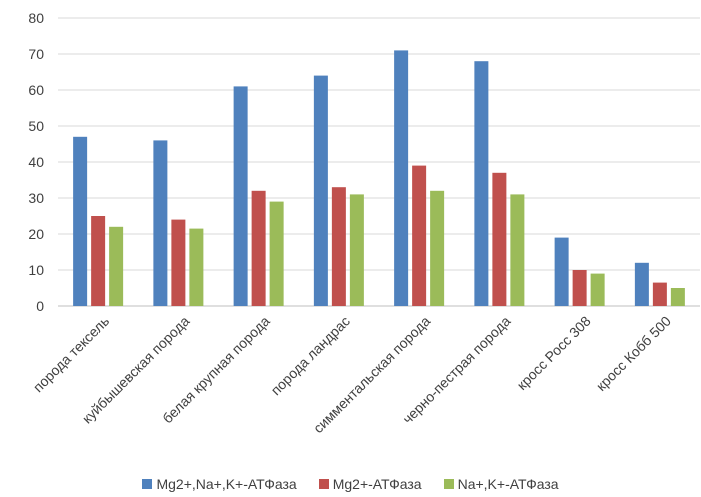 Image resolution: width=701 pixels, height=497 pixels. I want to click on legend-item-series-3: Na+,K+-АТФаза, so click(501, 484).